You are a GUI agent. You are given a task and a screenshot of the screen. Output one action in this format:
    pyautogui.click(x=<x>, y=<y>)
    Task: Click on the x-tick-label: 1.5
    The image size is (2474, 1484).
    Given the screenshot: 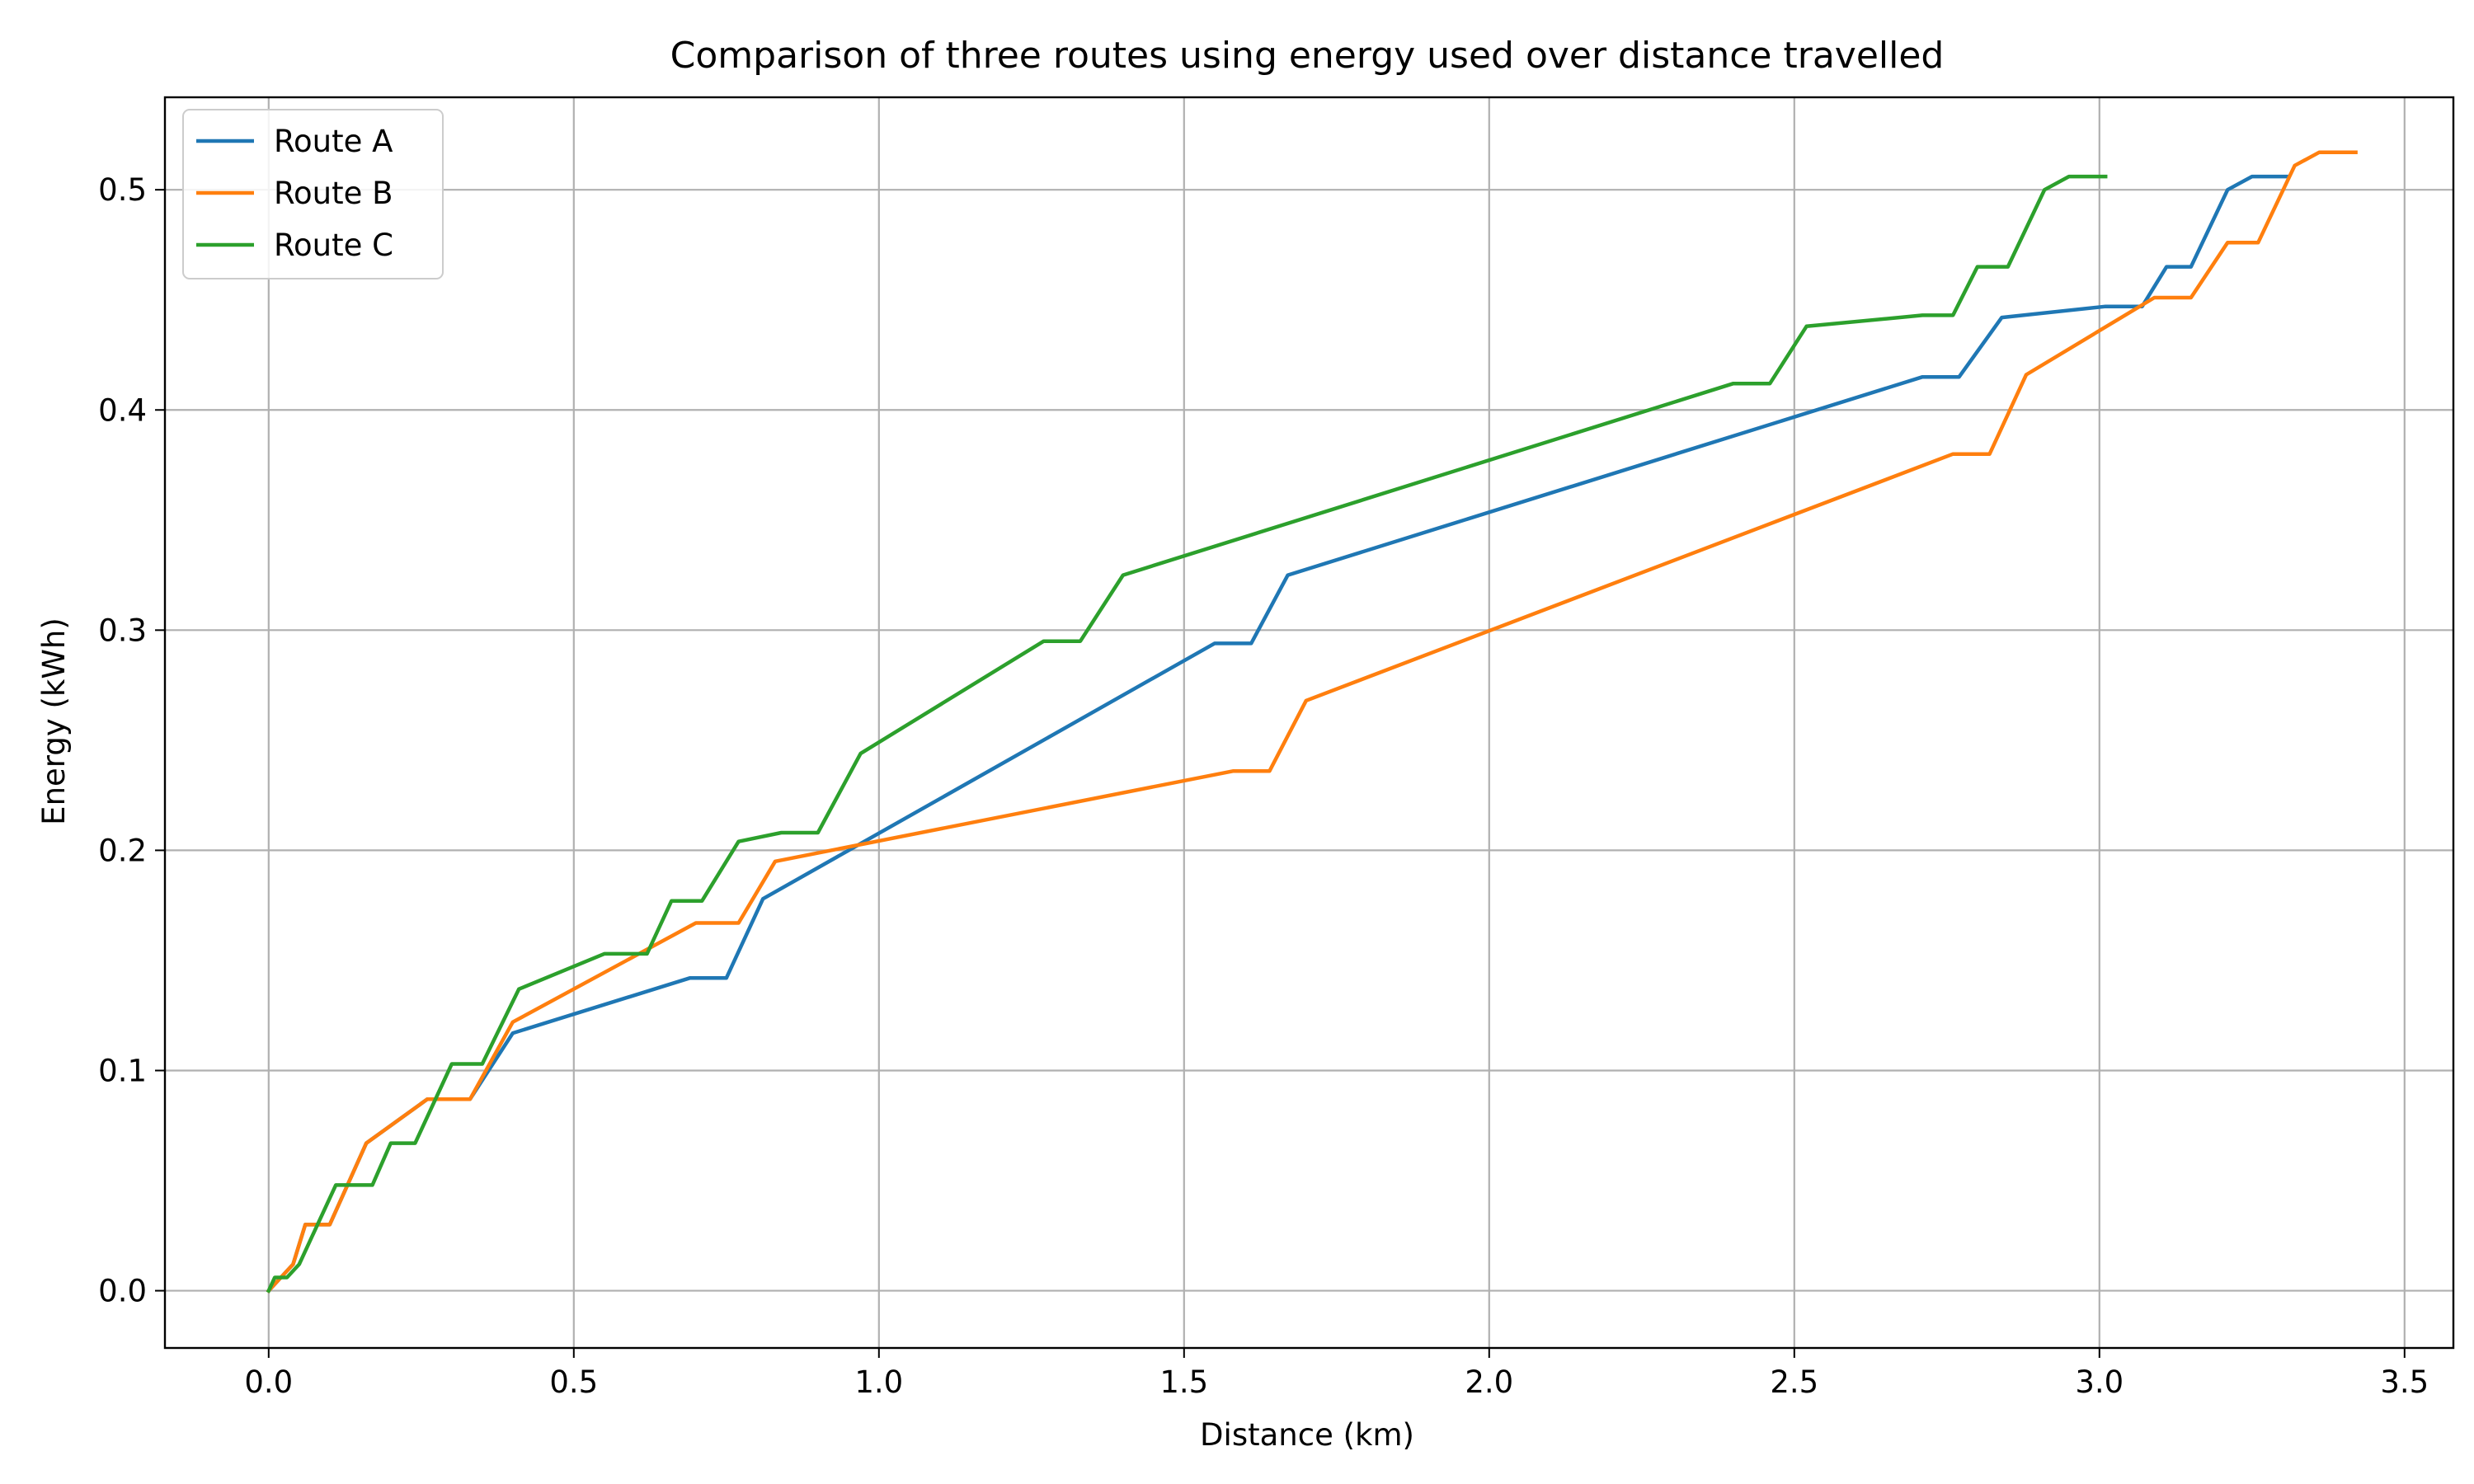 What is the action you would take?
    pyautogui.click(x=1183, y=1382)
    